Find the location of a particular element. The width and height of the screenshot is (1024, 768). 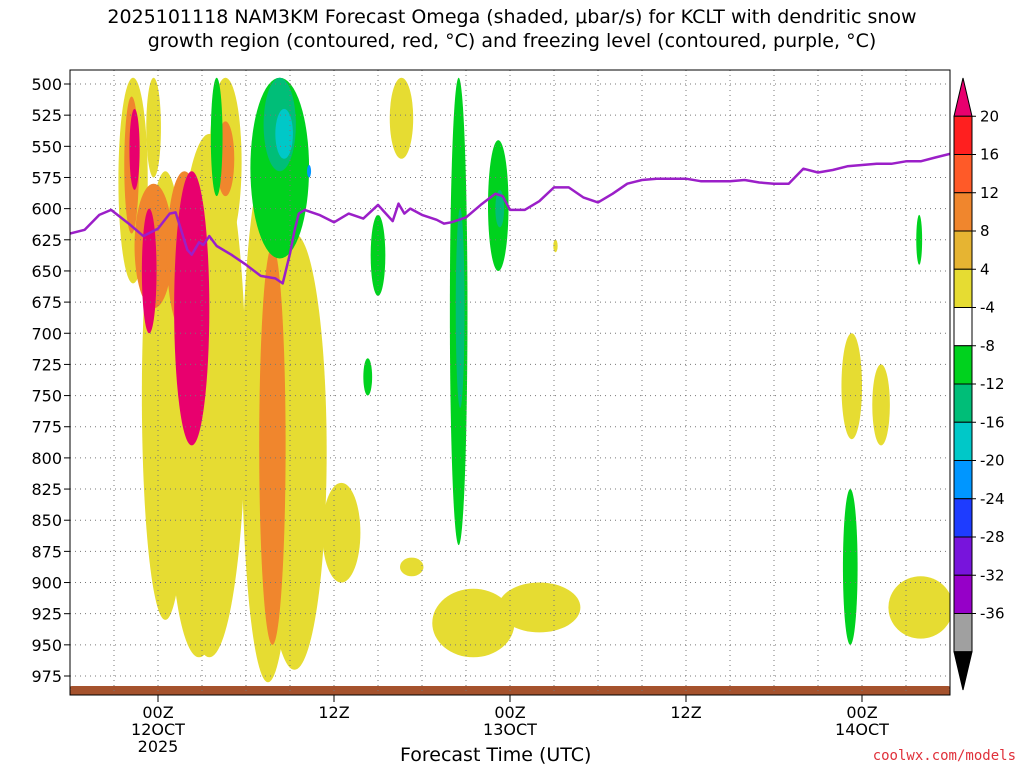

cb-label--28: -28 is located at coordinates (992, 537).